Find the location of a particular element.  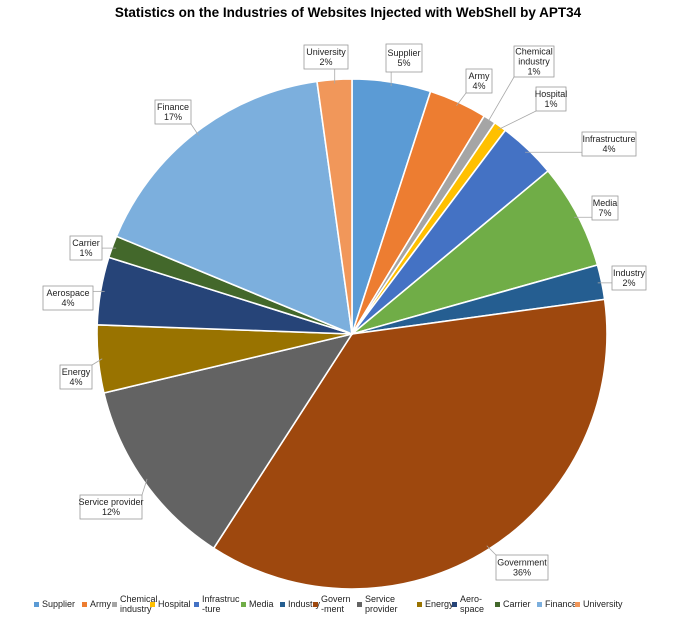

legend-label: Chemical is located at coordinates (139, 599).